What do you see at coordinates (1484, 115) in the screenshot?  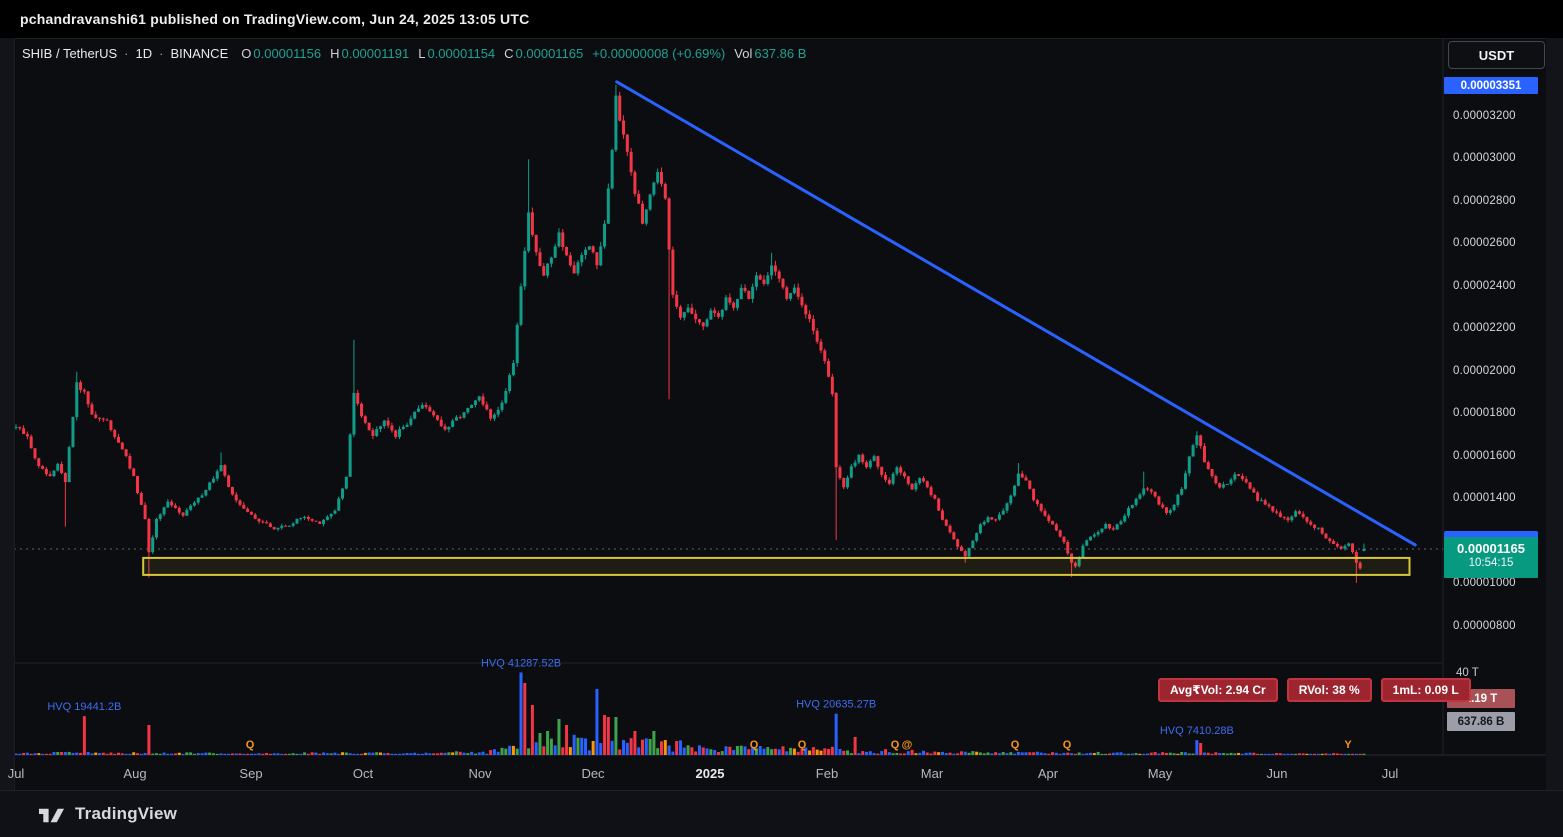 I see `price-axis-tick: 0.00003200` at bounding box center [1484, 115].